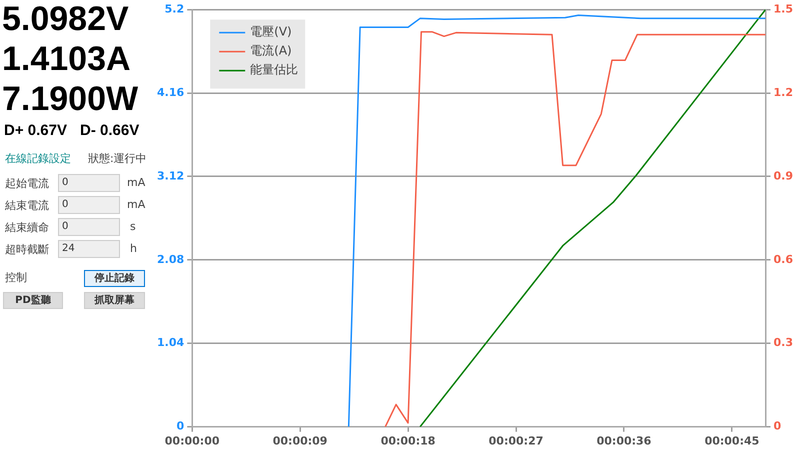 This screenshot has width=800, height=457. Describe the element at coordinates (27, 249) in the screenshot. I see `text: 超時截斷` at that location.